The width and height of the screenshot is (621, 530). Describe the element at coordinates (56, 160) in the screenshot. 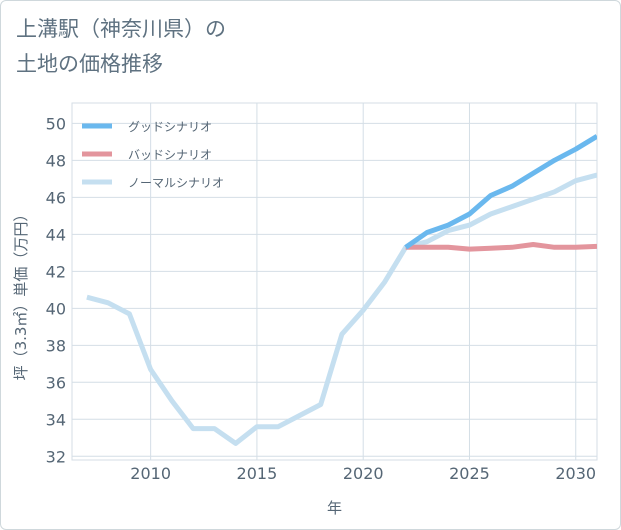

I see `y-tick-label: 48` at that location.